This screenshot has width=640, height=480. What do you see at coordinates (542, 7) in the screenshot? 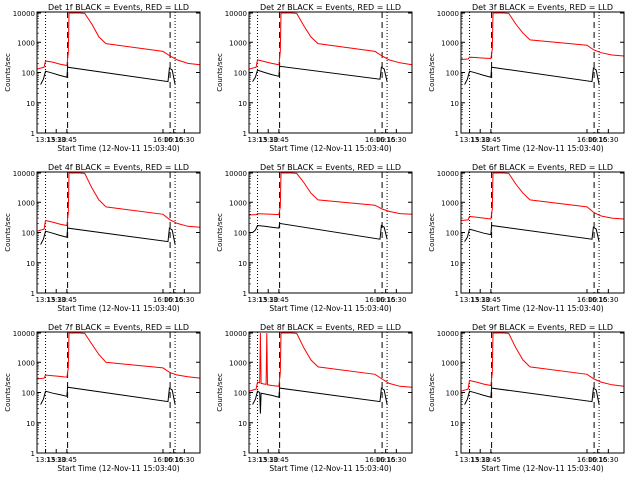
I see `chart-title: Det 3f BLACK = Events, RED = LLD` at bounding box center [542, 7].